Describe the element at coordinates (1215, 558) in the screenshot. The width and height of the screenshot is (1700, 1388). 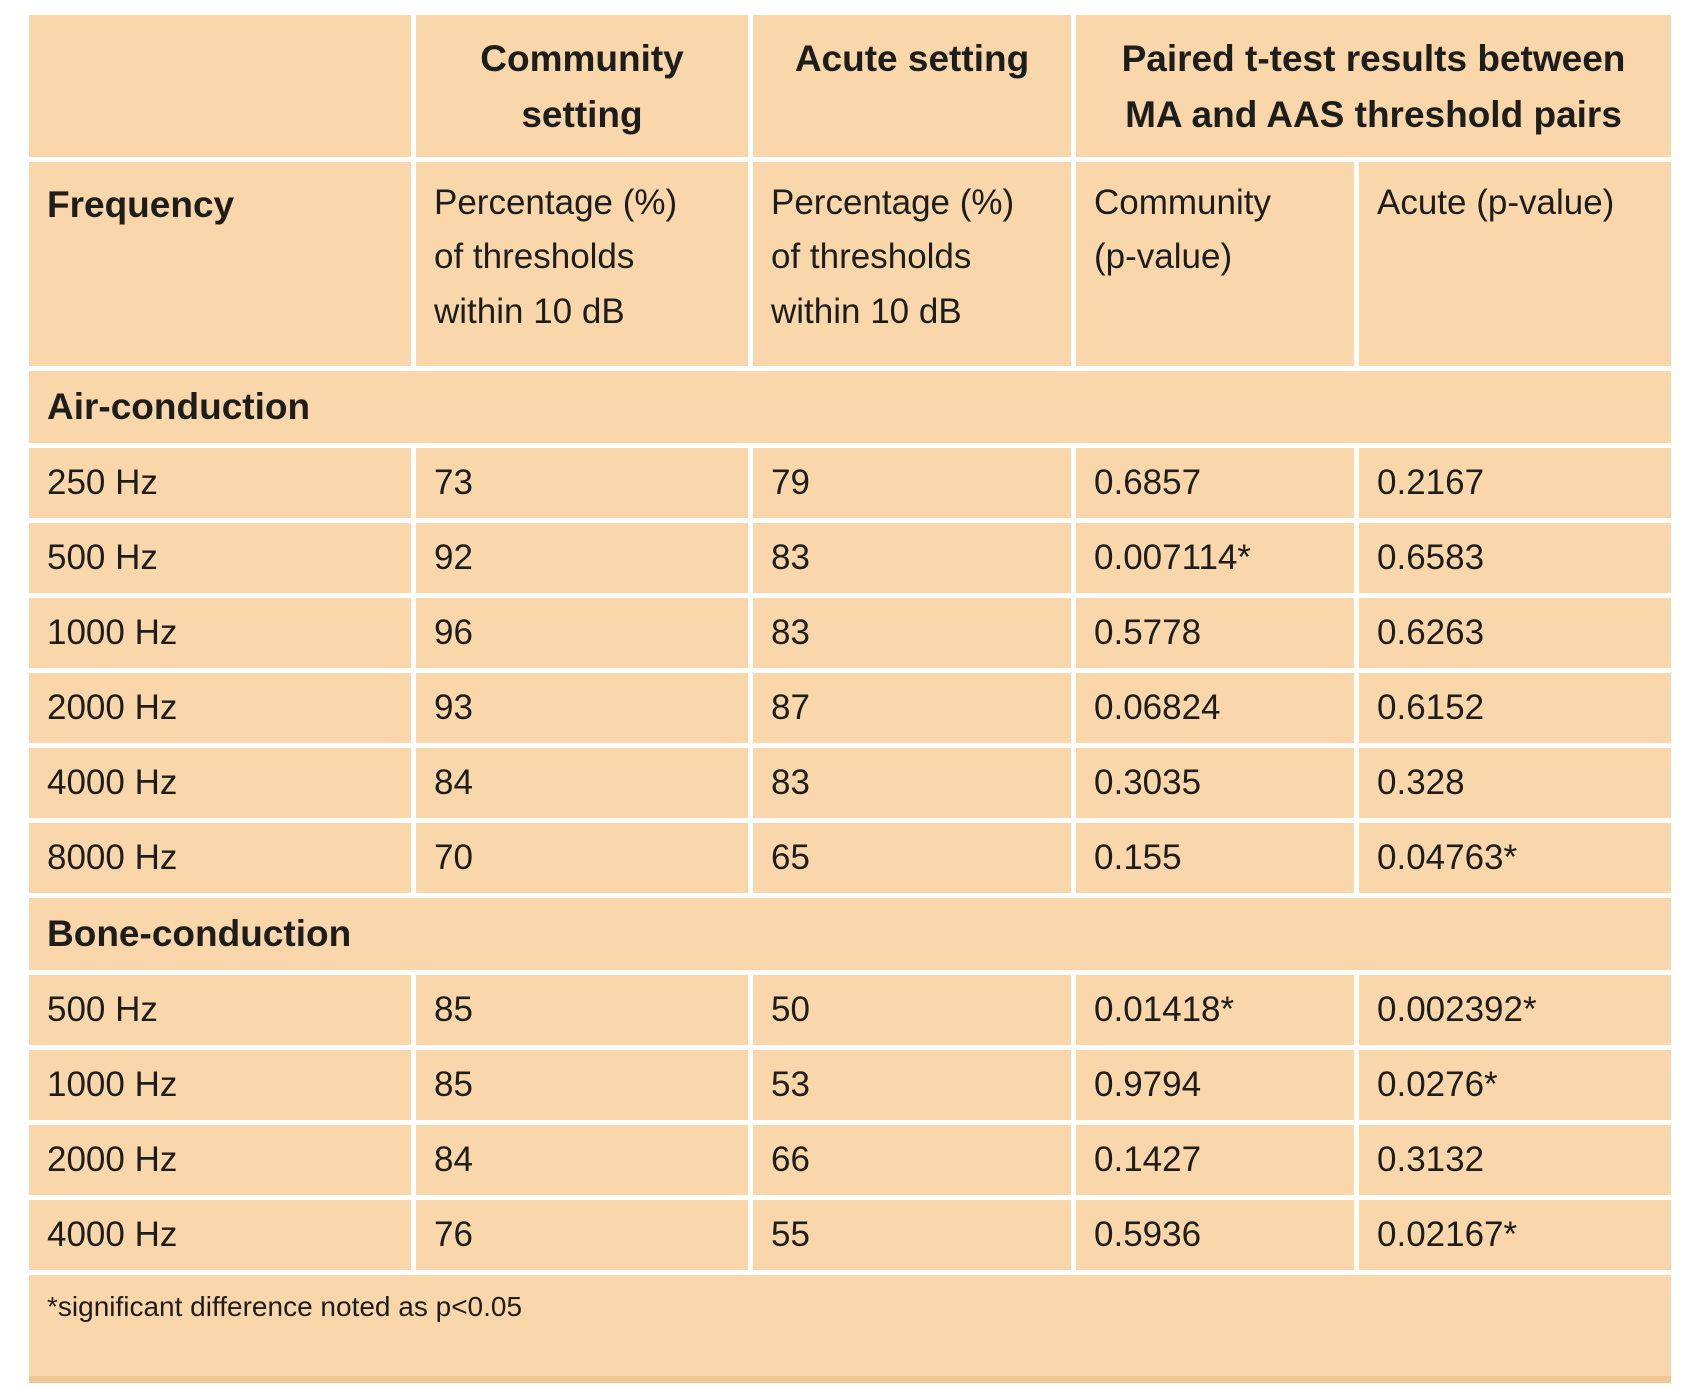
I see `community-pvalue-cell: 0.007114*` at that location.